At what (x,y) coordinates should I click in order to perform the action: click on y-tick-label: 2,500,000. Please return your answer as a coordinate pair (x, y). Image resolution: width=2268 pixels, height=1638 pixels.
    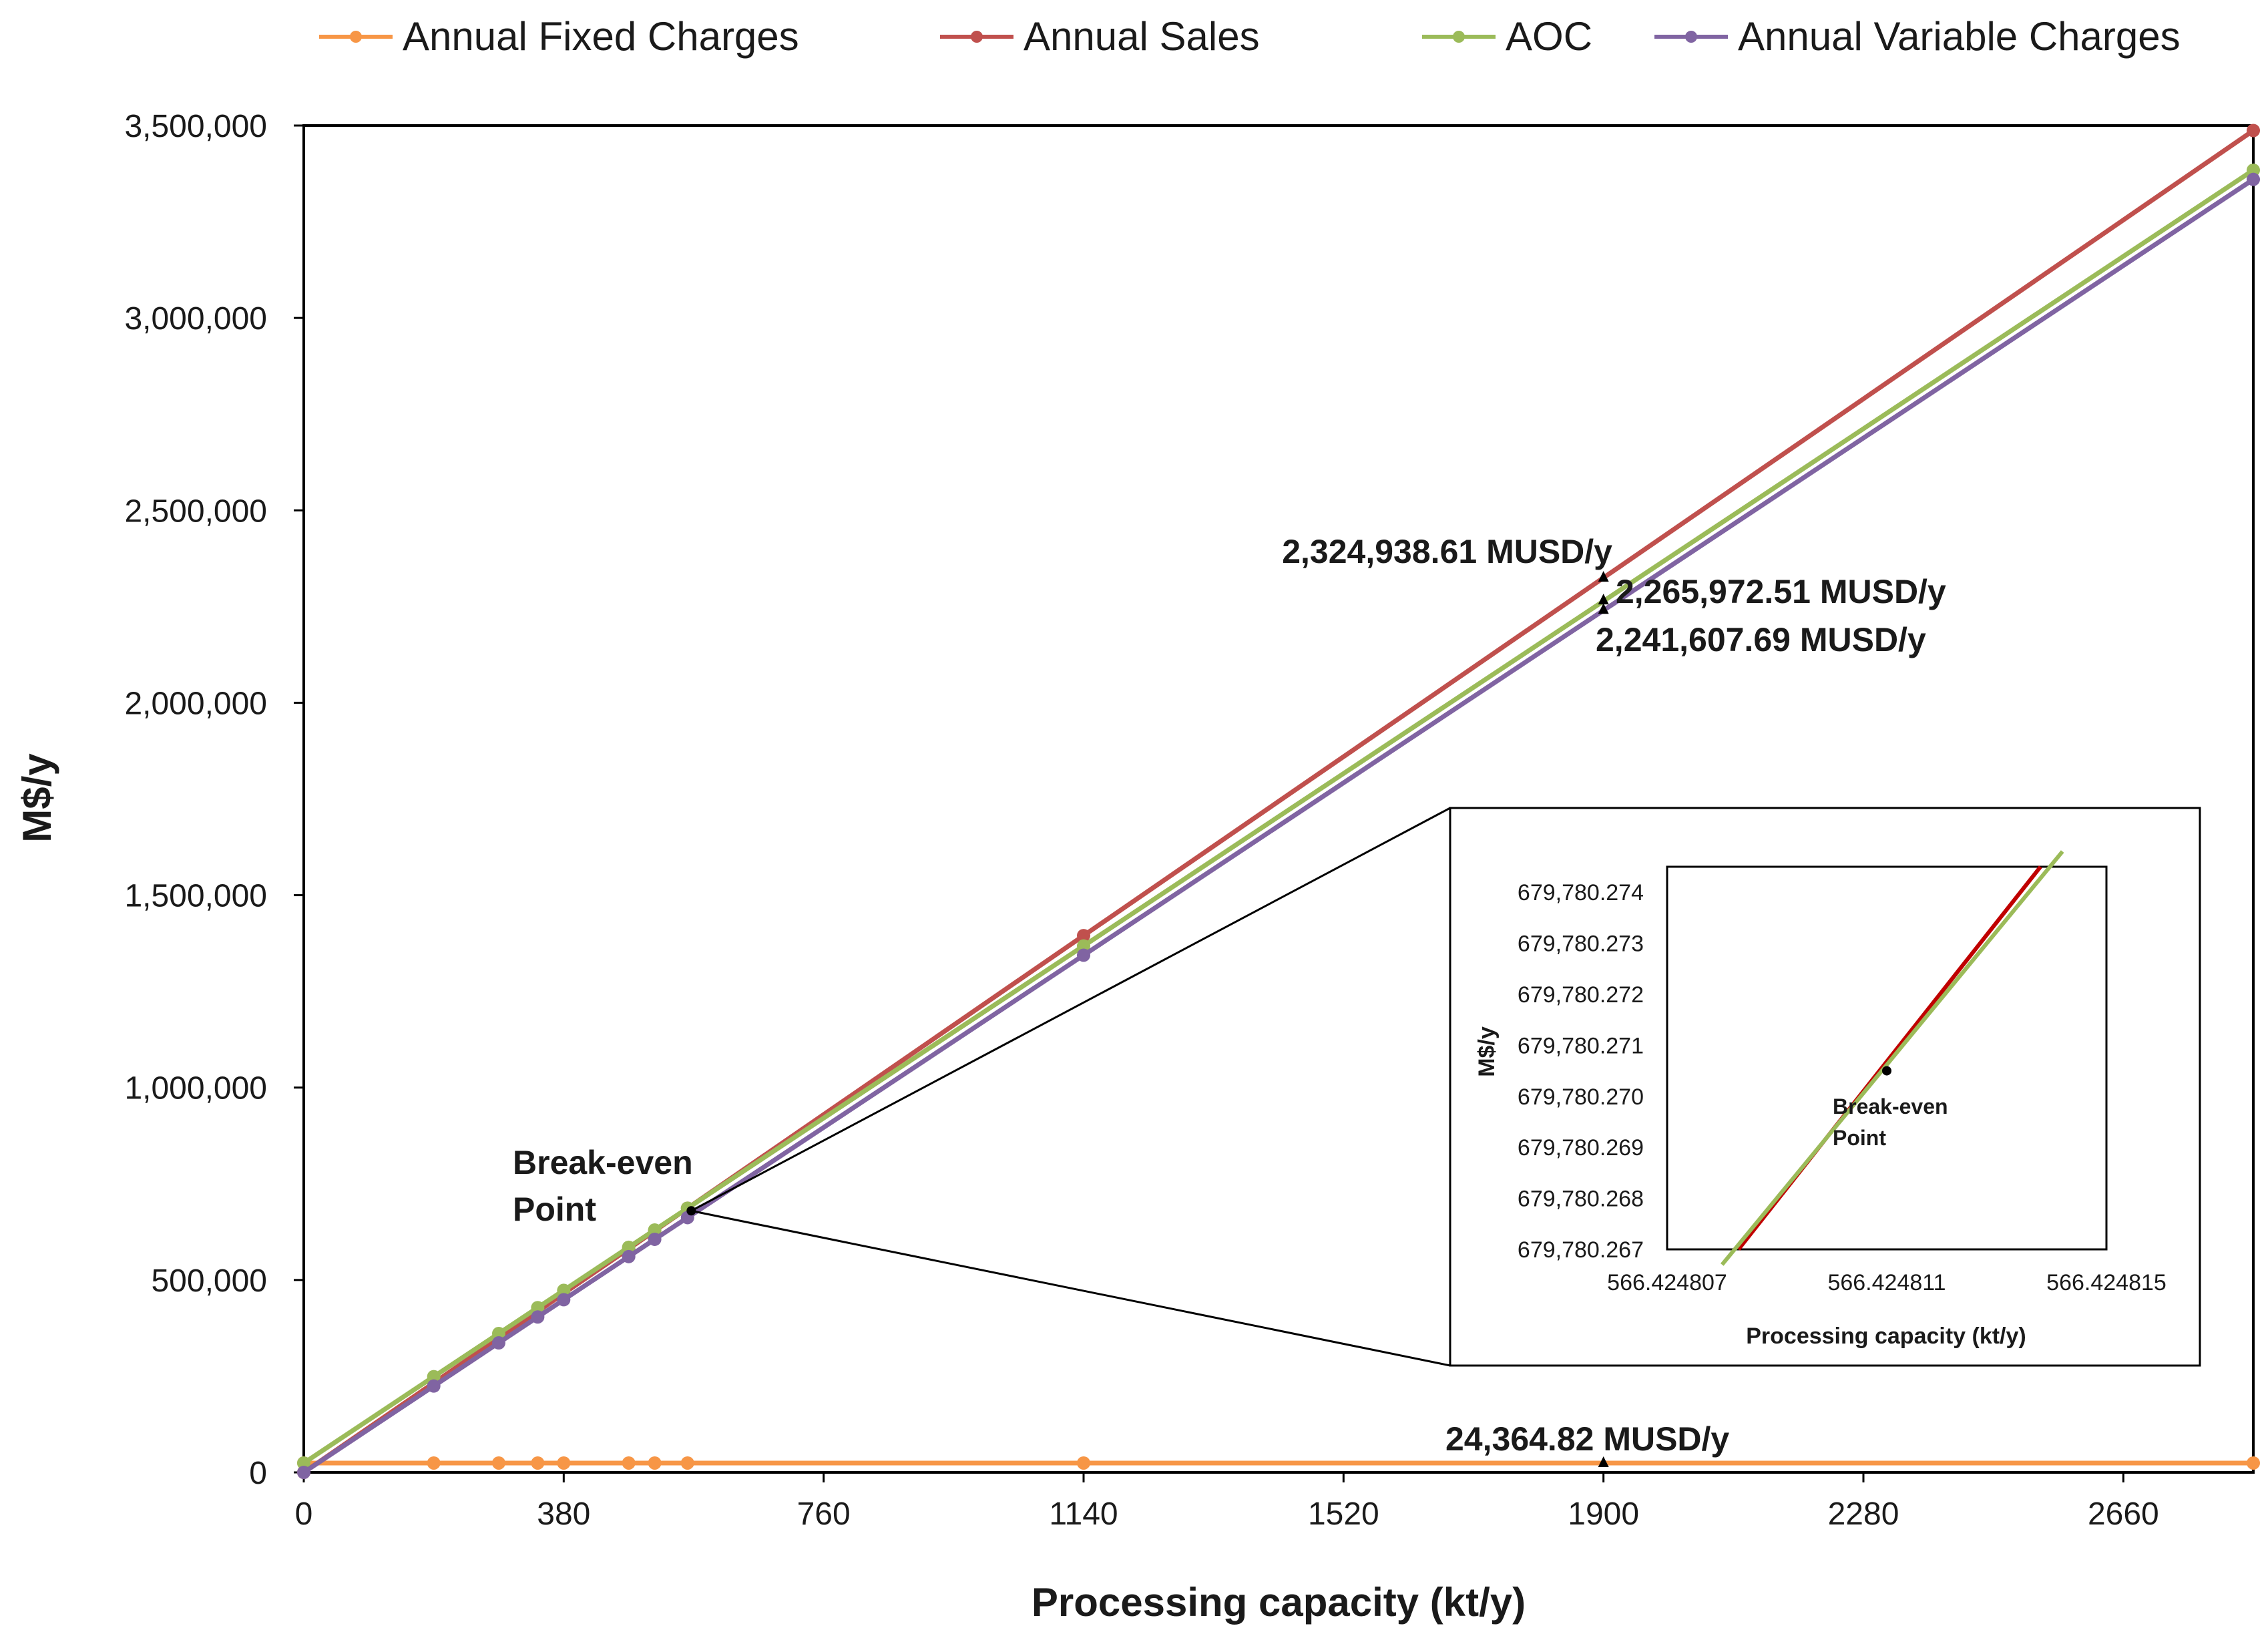
    Looking at the image, I should click on (195, 511).